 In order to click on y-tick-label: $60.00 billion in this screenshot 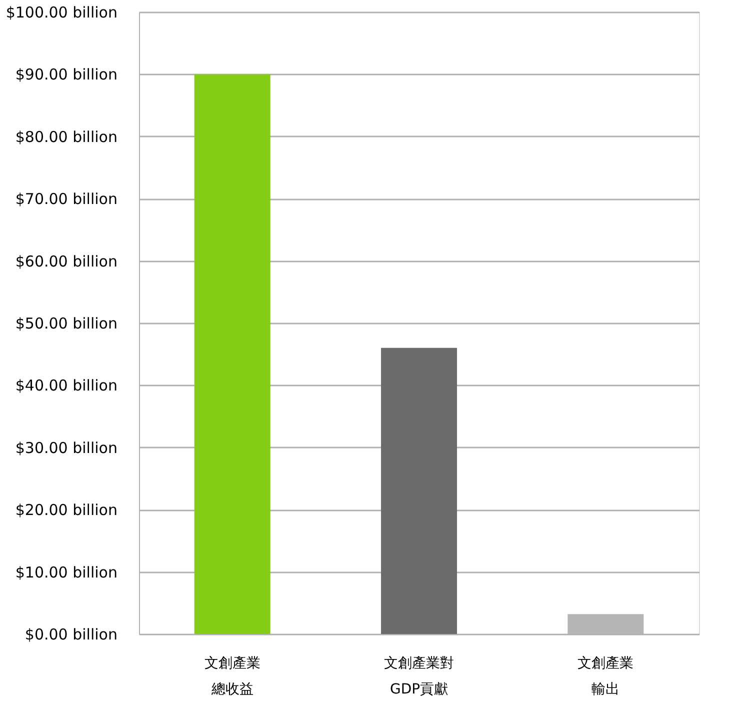, I will do `click(66, 261)`.